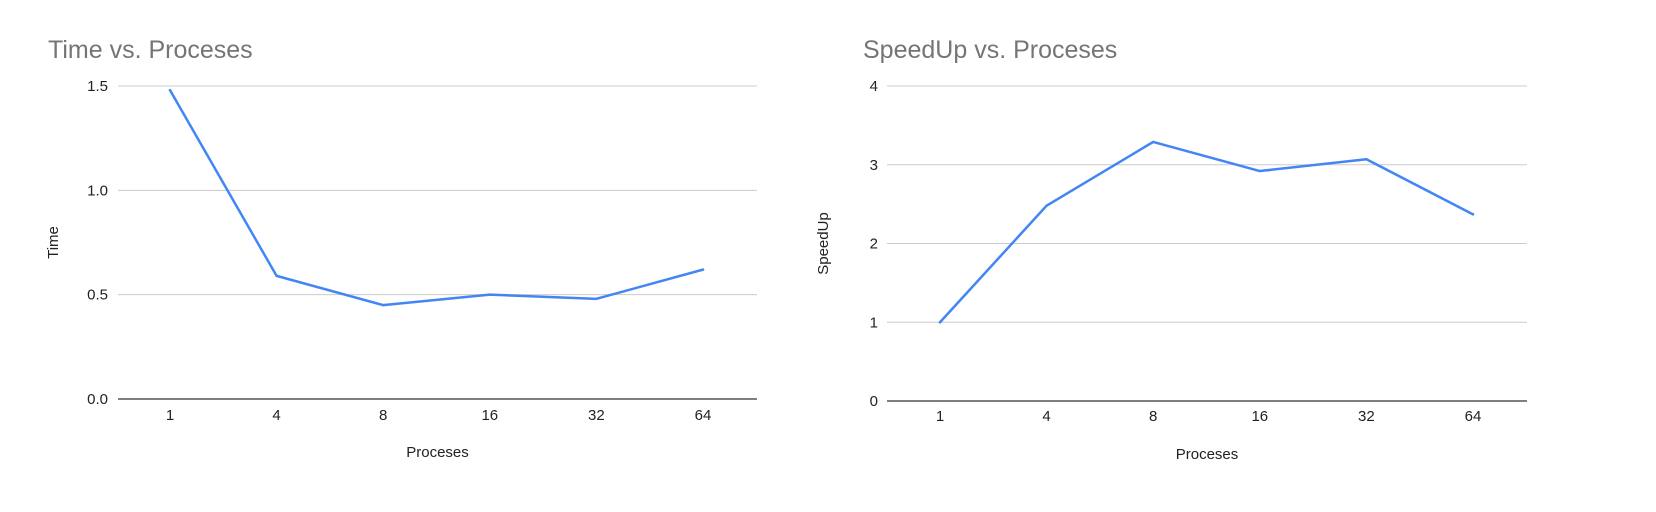  What do you see at coordinates (874, 401) in the screenshot?
I see `y-tick-label: 0` at bounding box center [874, 401].